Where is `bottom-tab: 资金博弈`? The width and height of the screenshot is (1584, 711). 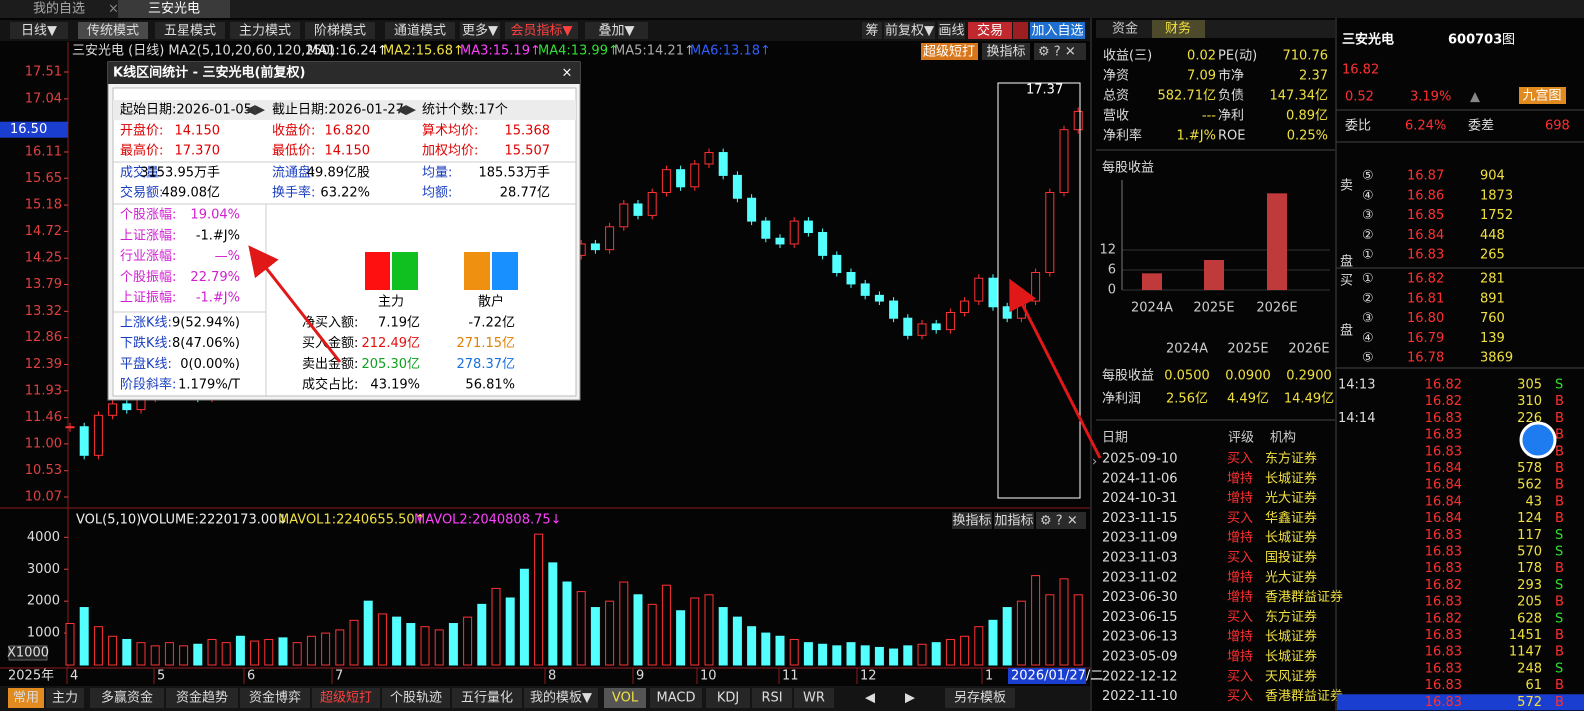
bottom-tab: 资金博弈 is located at coordinates (275, 698).